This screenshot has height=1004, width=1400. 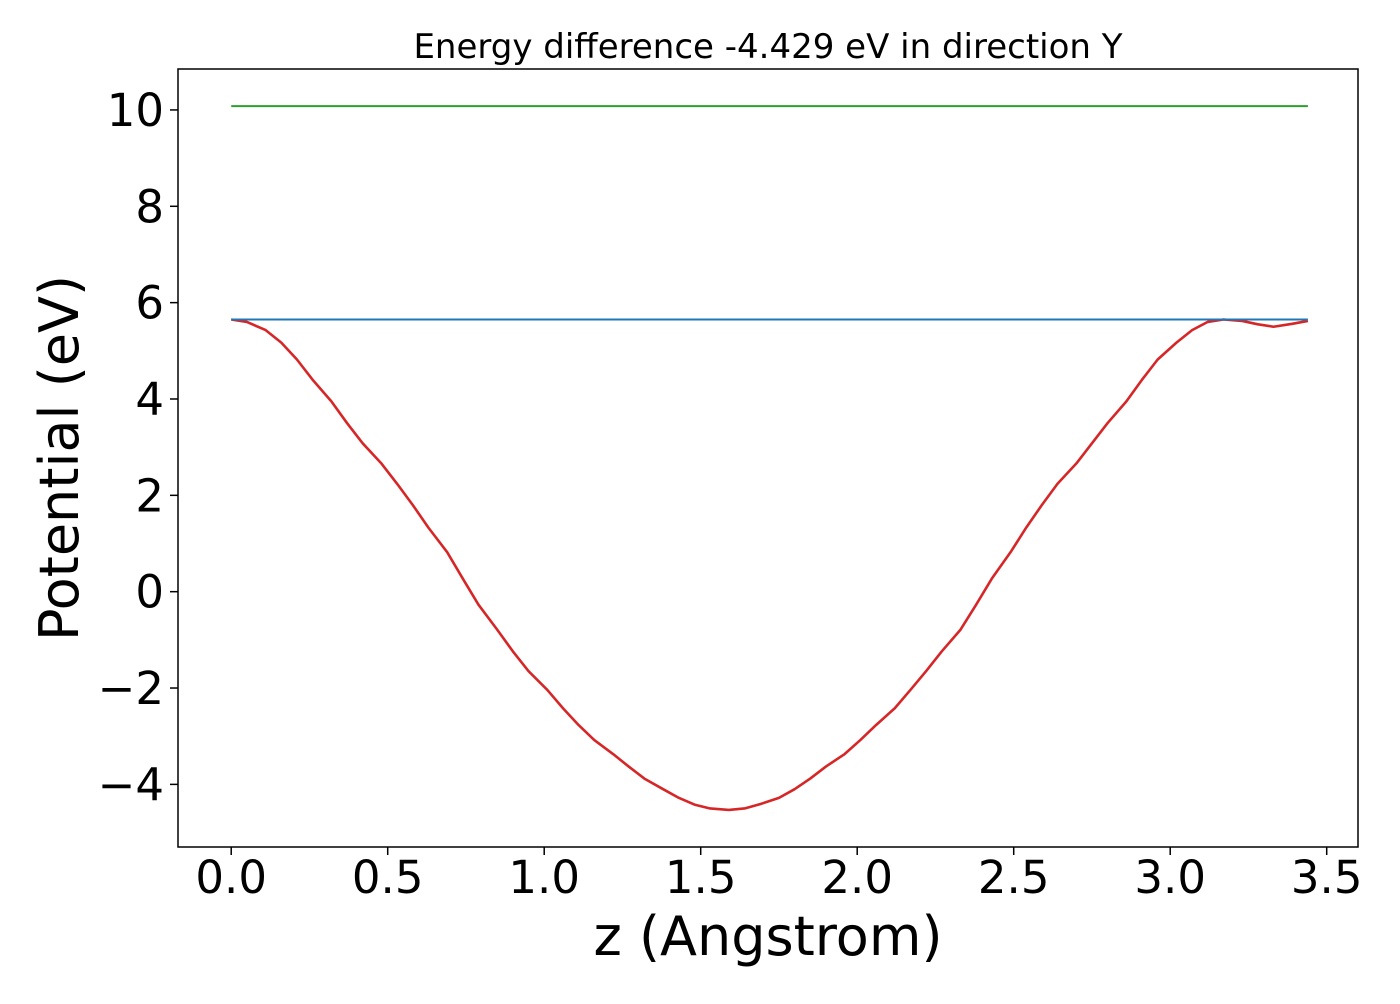 What do you see at coordinates (1014, 877) in the screenshot?
I see `x-tick-label: 2.5` at bounding box center [1014, 877].